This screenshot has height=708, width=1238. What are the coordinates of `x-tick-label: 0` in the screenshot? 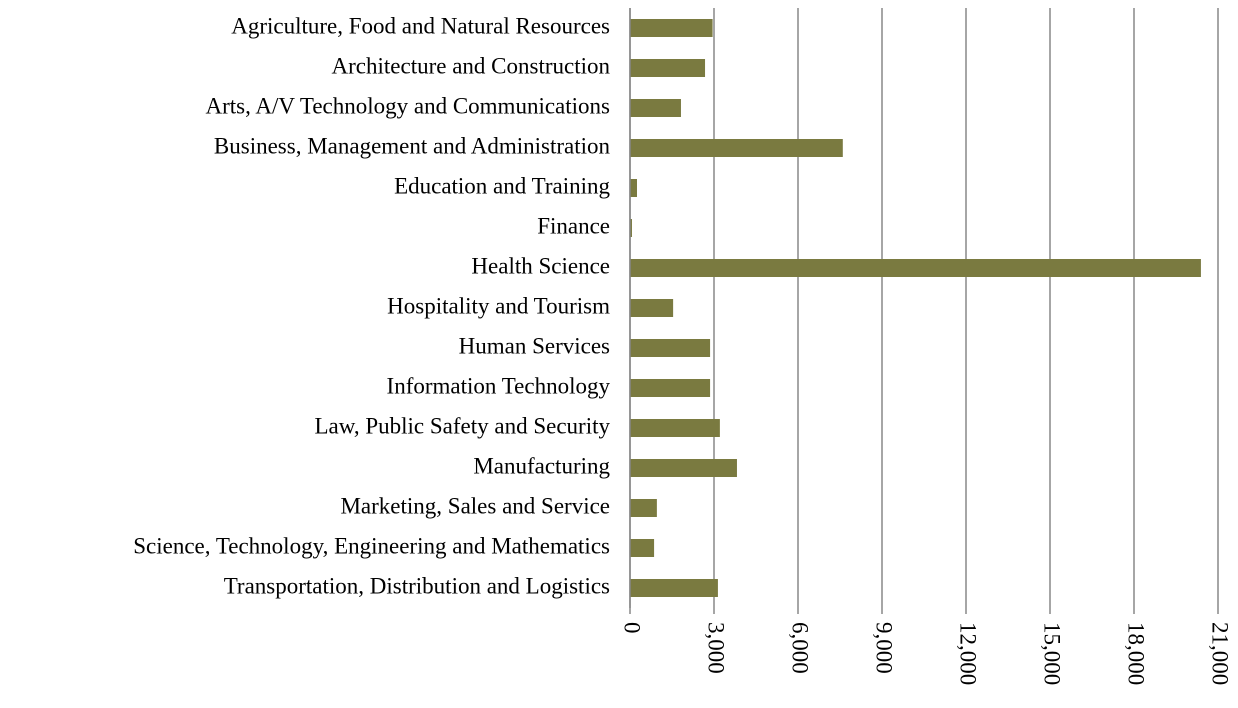 It's located at (632, 628).